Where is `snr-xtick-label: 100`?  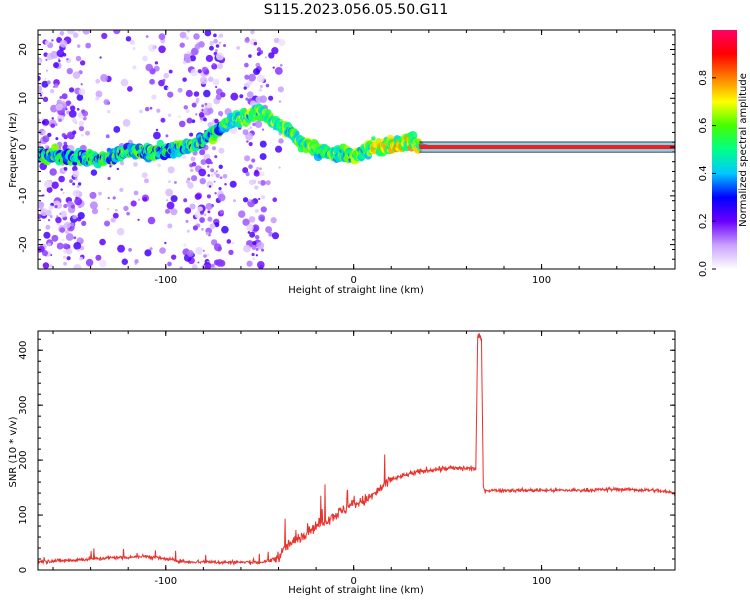
snr-xtick-label: 100 is located at coordinates (541, 581).